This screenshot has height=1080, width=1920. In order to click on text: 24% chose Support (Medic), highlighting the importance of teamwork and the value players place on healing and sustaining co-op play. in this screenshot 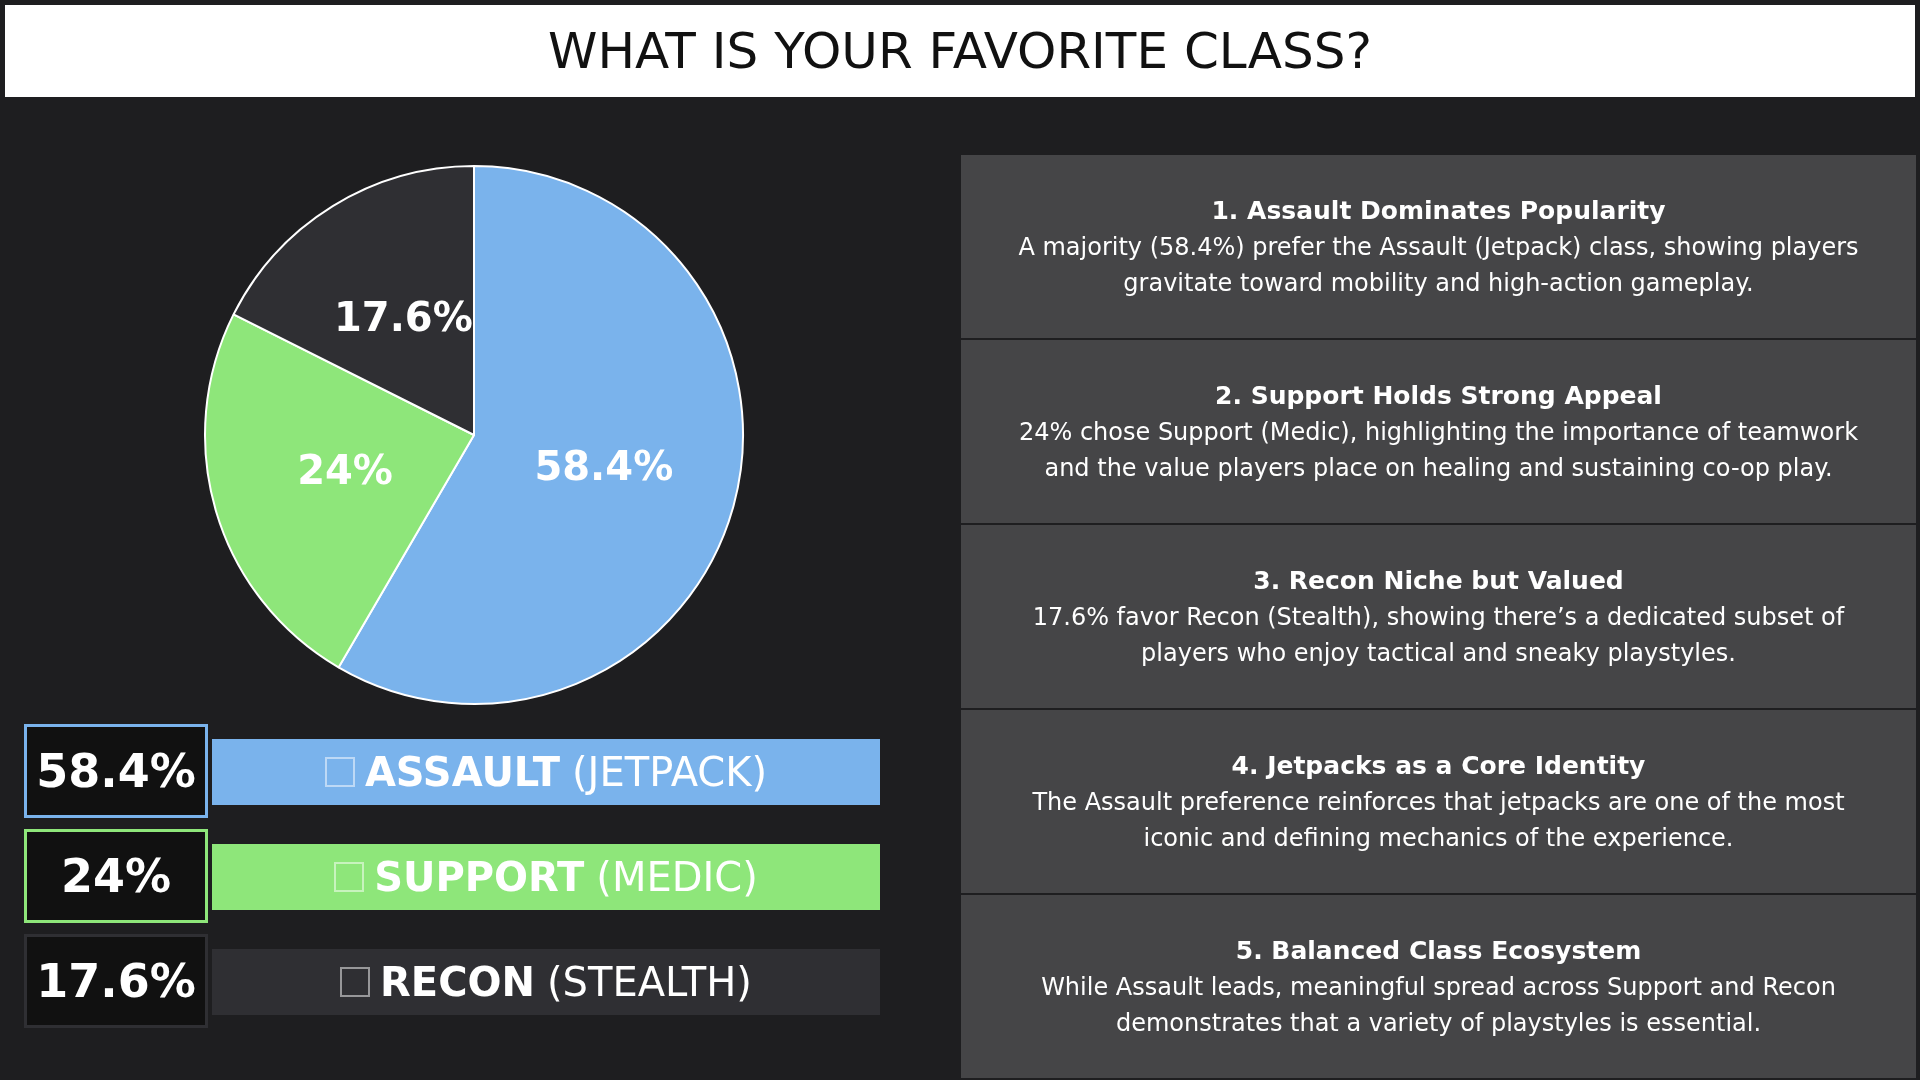, I will do `click(1438, 450)`.